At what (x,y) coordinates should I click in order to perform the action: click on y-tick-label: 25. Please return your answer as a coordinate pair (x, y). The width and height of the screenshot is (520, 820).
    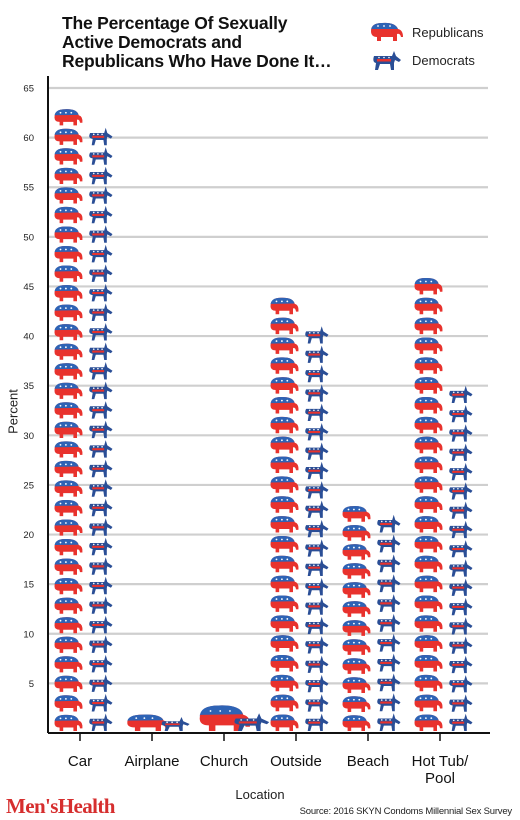
    Looking at the image, I should click on (28, 485).